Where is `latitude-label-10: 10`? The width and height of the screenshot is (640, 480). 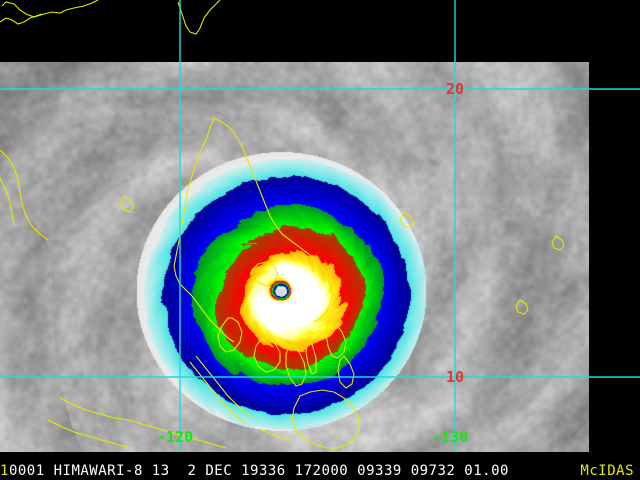 latitude-label-10: 10 is located at coordinates (455, 377).